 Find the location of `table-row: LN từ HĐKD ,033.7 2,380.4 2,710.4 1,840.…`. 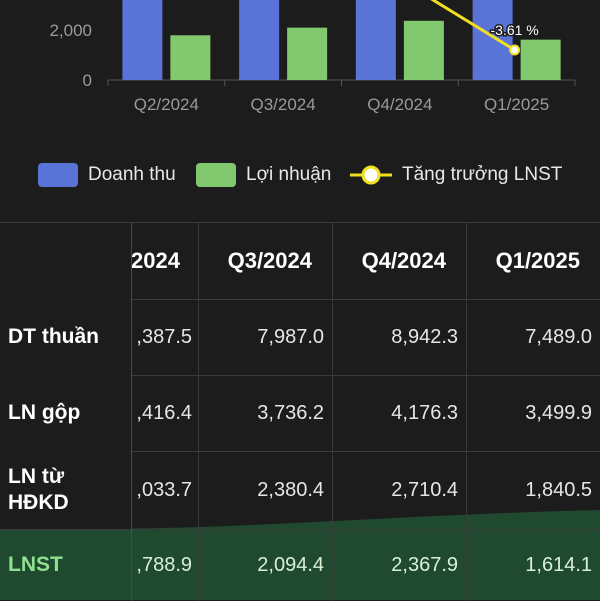

table-row: LN từ HĐKD ,033.7 2,380.4 2,710.4 1,840.… is located at coordinates (300, 490).